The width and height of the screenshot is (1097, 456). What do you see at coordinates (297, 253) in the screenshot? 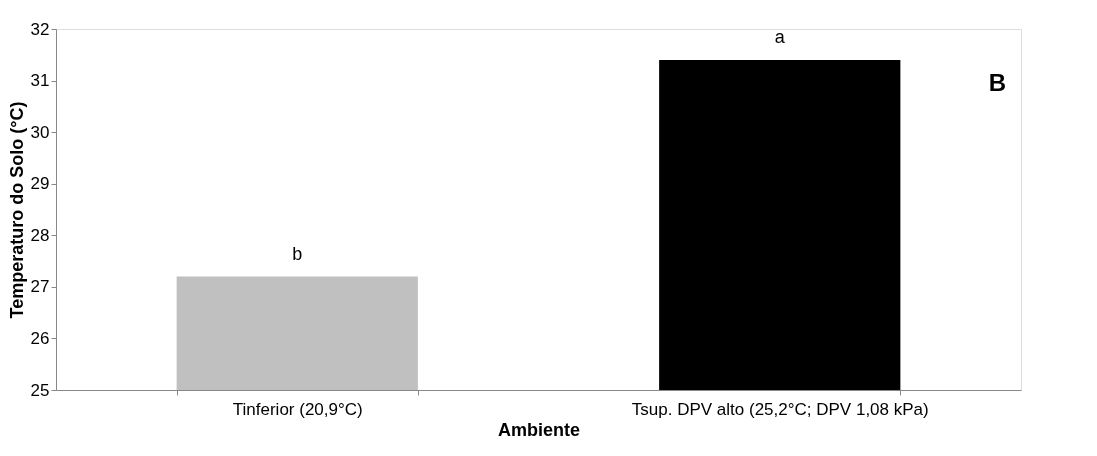
I see `annotation: b` at bounding box center [297, 253].